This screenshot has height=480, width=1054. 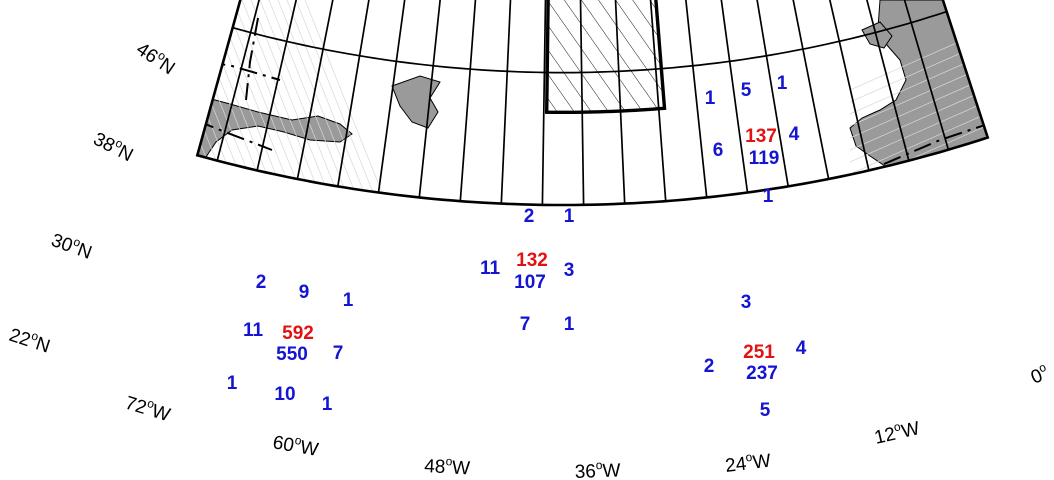 What do you see at coordinates (764, 158) in the screenshot?
I see `cell-count: 119` at bounding box center [764, 158].